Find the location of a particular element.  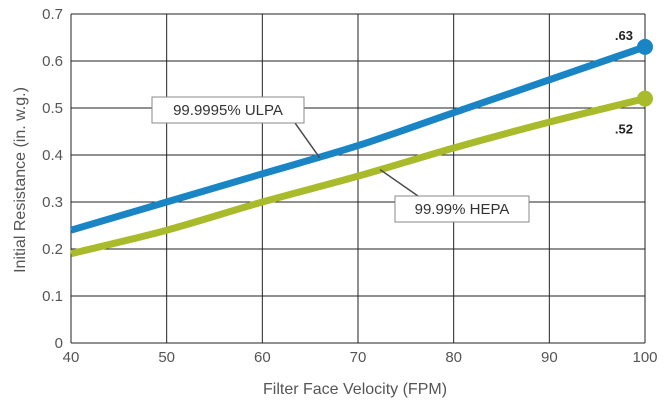

y-tick-label: 0.2 is located at coordinates (52, 249).